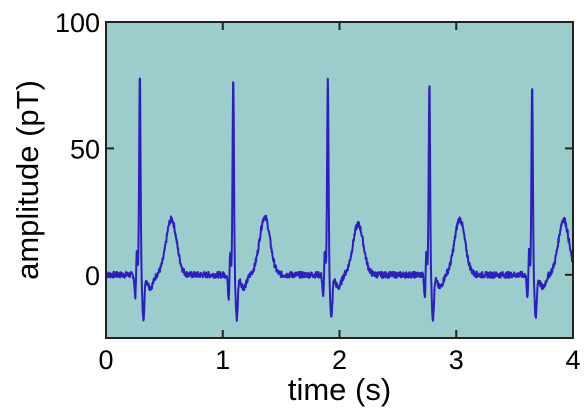 This screenshot has width=588, height=409. What do you see at coordinates (456, 360) in the screenshot?
I see `x-tick-label: 3` at bounding box center [456, 360].